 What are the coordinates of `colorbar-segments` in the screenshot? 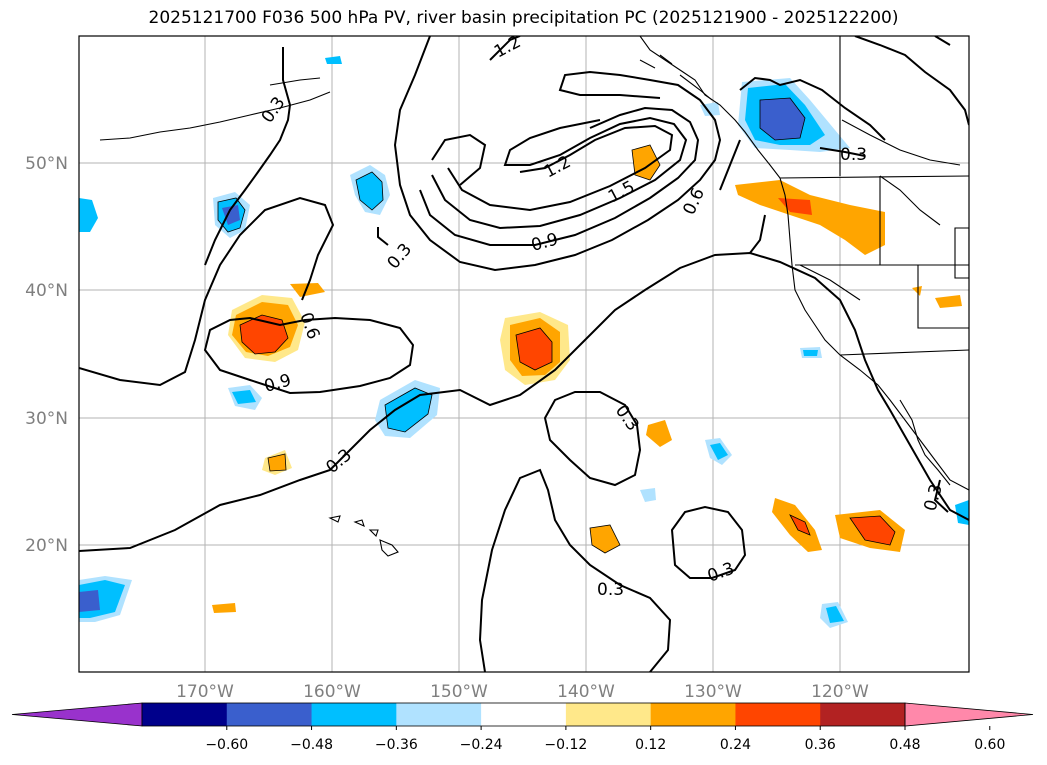 It's located at (522, 714).